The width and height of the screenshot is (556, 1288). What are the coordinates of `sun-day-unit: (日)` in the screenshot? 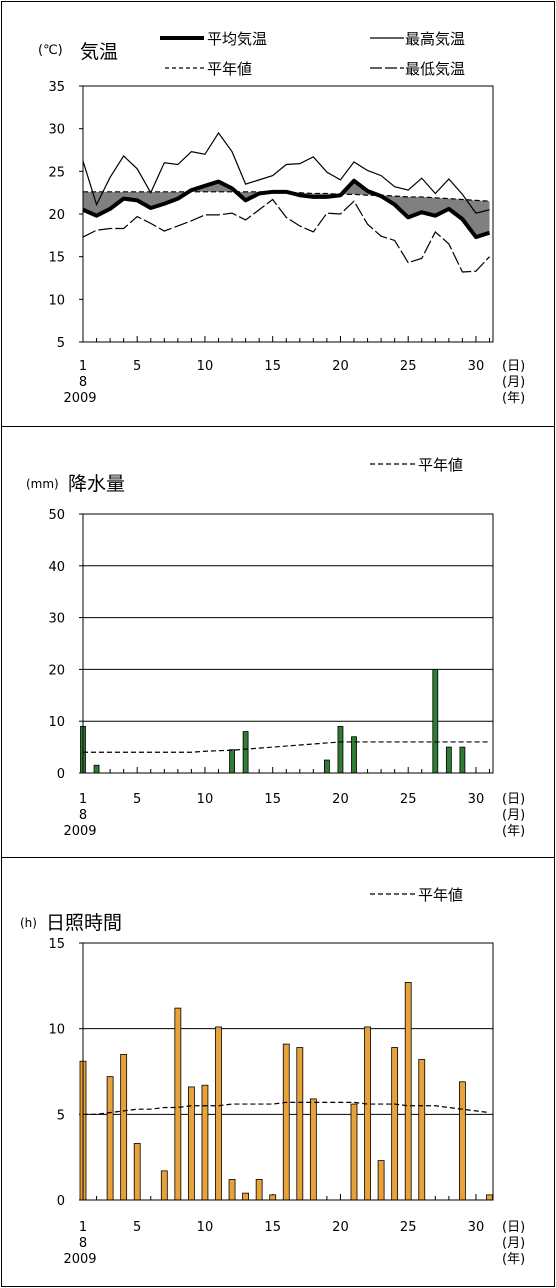 It's located at (513, 1227).